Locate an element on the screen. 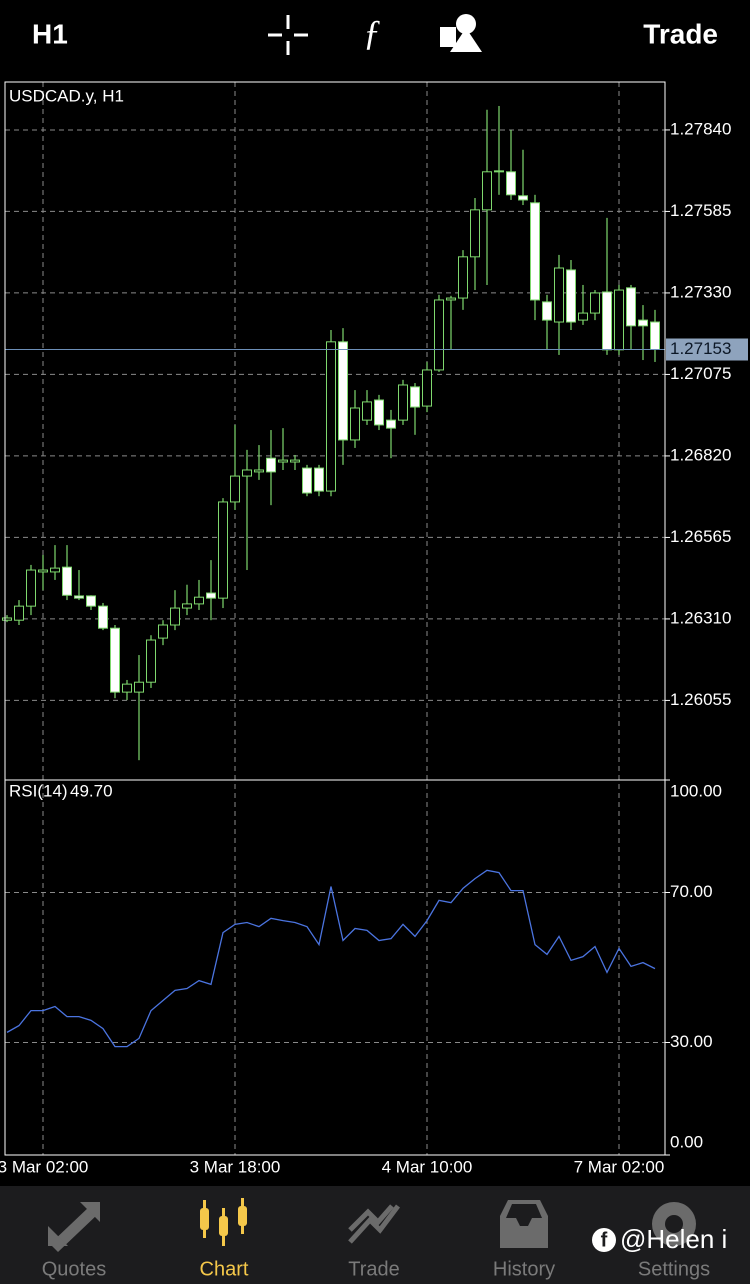 This screenshot has height=1284, width=750. chart-icon is located at coordinates (223, 1222).